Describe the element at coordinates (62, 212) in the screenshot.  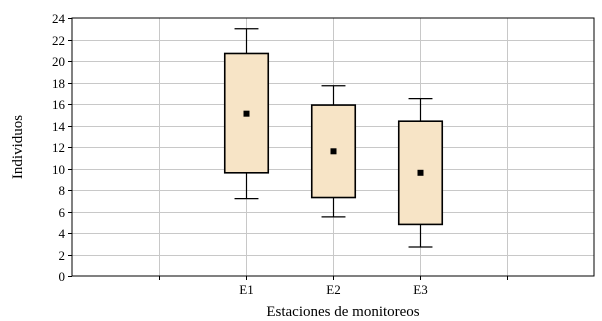
I see `y-tick-label: 6` at that location.